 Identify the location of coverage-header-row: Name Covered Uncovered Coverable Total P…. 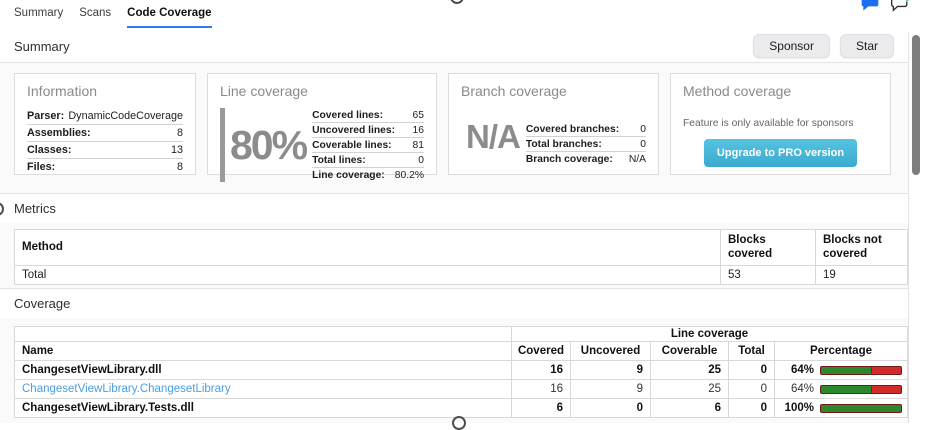
(461, 351).